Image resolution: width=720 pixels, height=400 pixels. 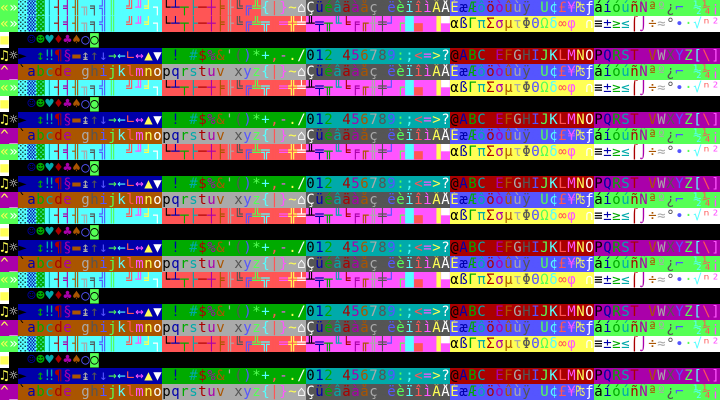 I want to click on char-cell: ç, so click(x=373, y=200).